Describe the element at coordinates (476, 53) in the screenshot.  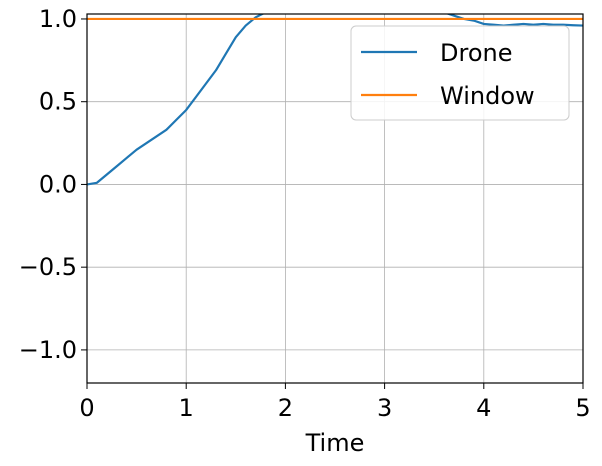
I see `legend-label-drone: Drone` at that location.